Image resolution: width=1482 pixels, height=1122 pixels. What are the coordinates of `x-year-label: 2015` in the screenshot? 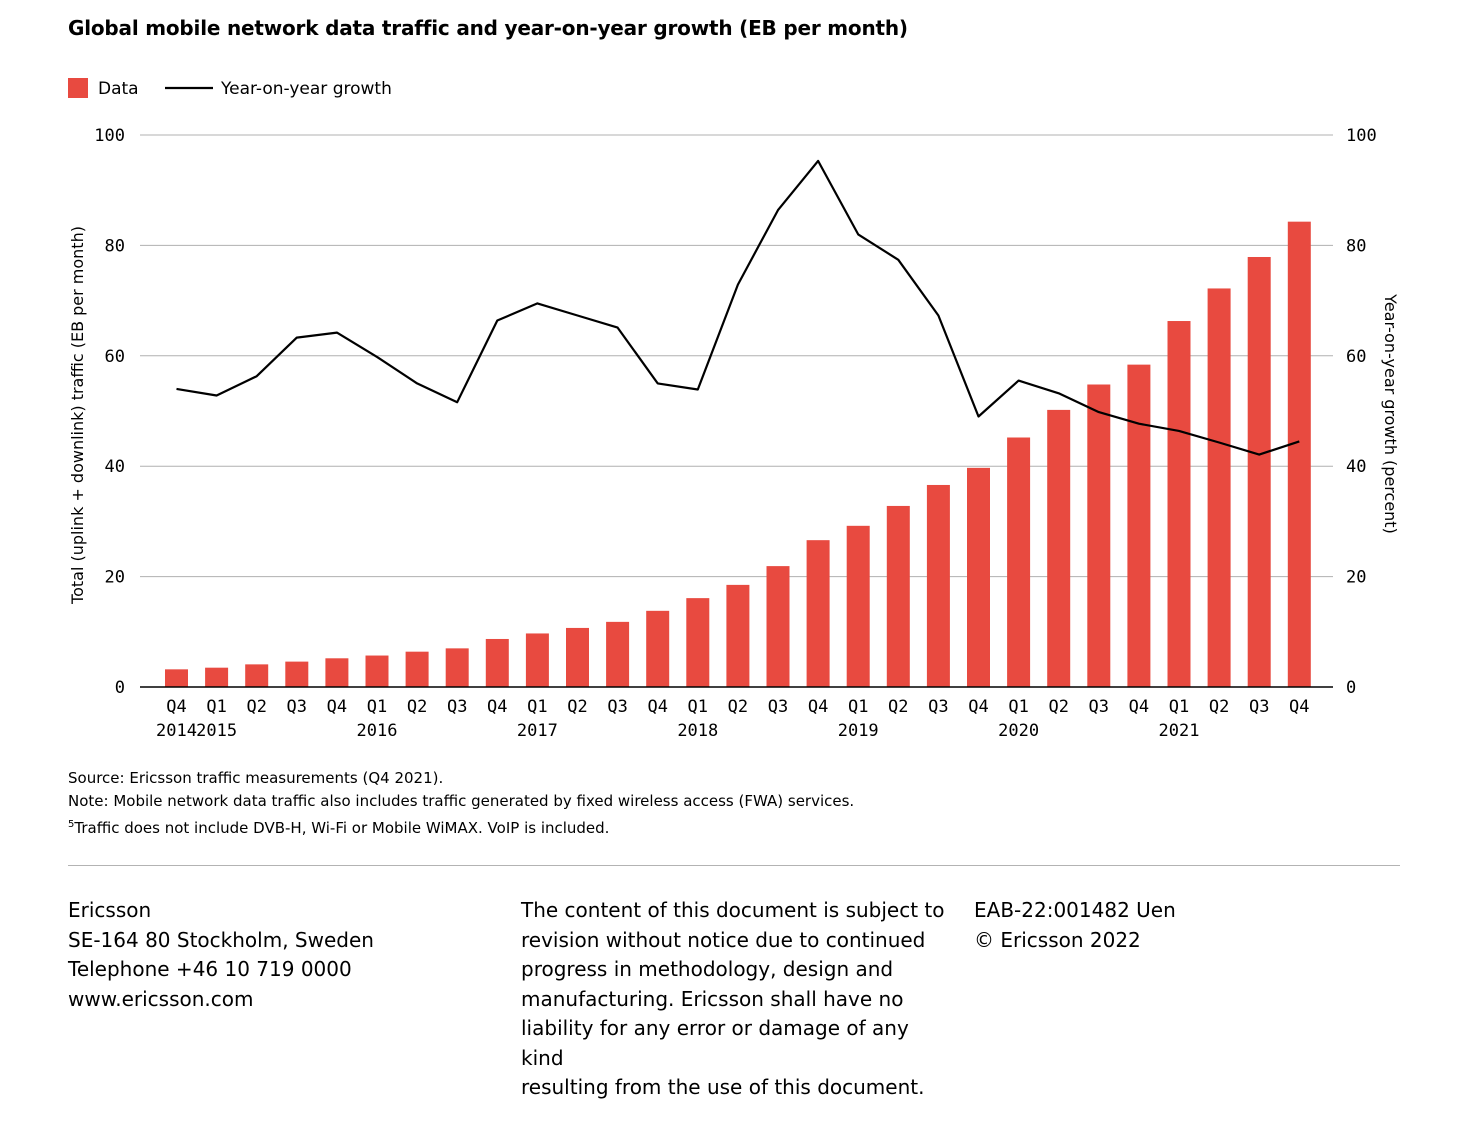 It's located at (216, 731).